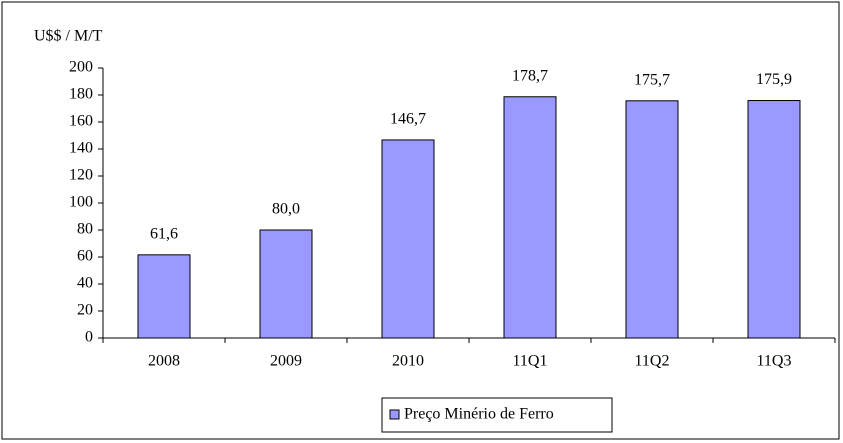  What do you see at coordinates (408, 119) in the screenshot?
I see `data-label: 146,7` at bounding box center [408, 119].